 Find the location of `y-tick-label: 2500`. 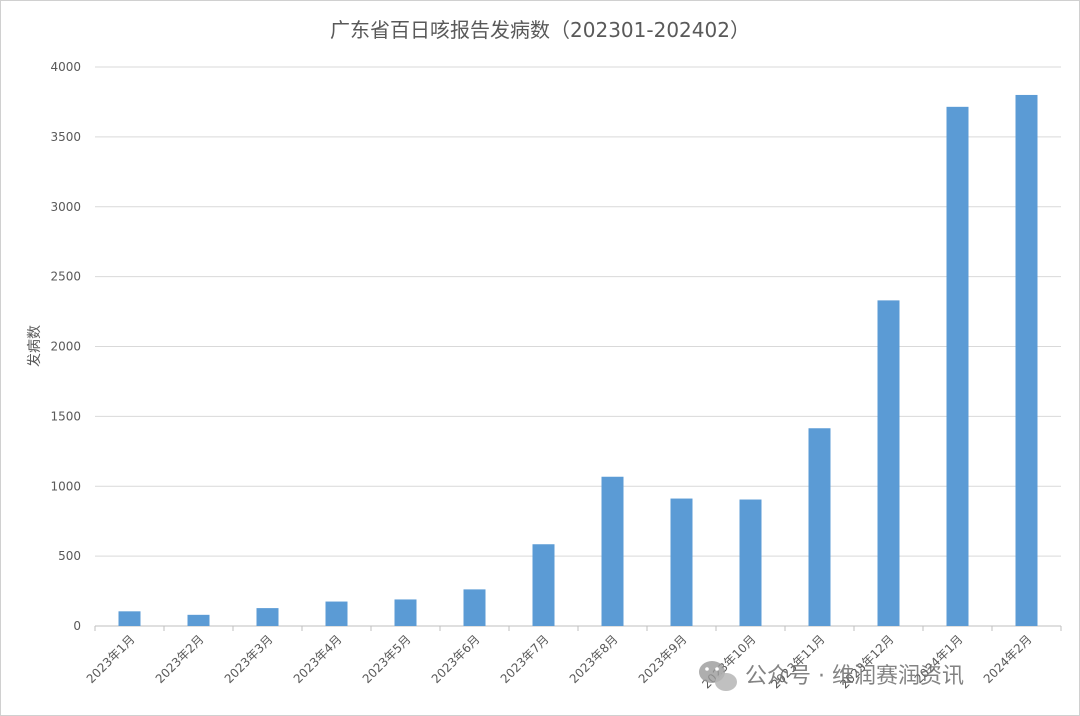

y-tick-label: 2500 is located at coordinates (65, 277).